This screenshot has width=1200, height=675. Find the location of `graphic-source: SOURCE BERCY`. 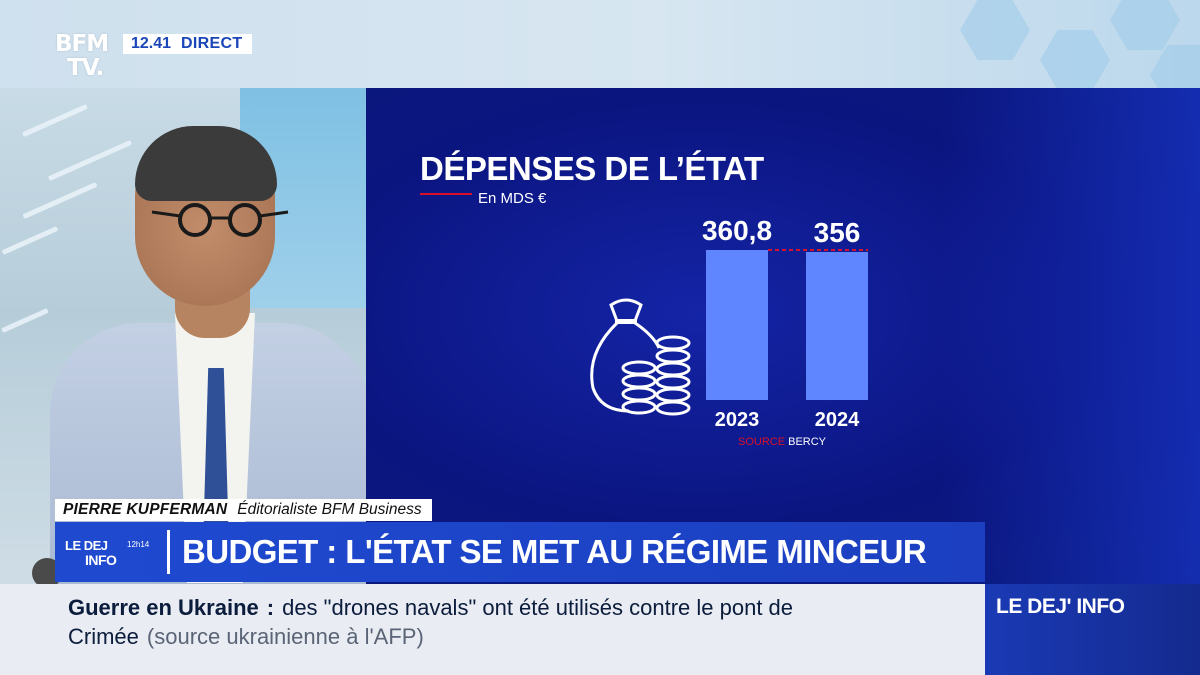

graphic-source: SOURCE BERCY is located at coordinates (782, 442).